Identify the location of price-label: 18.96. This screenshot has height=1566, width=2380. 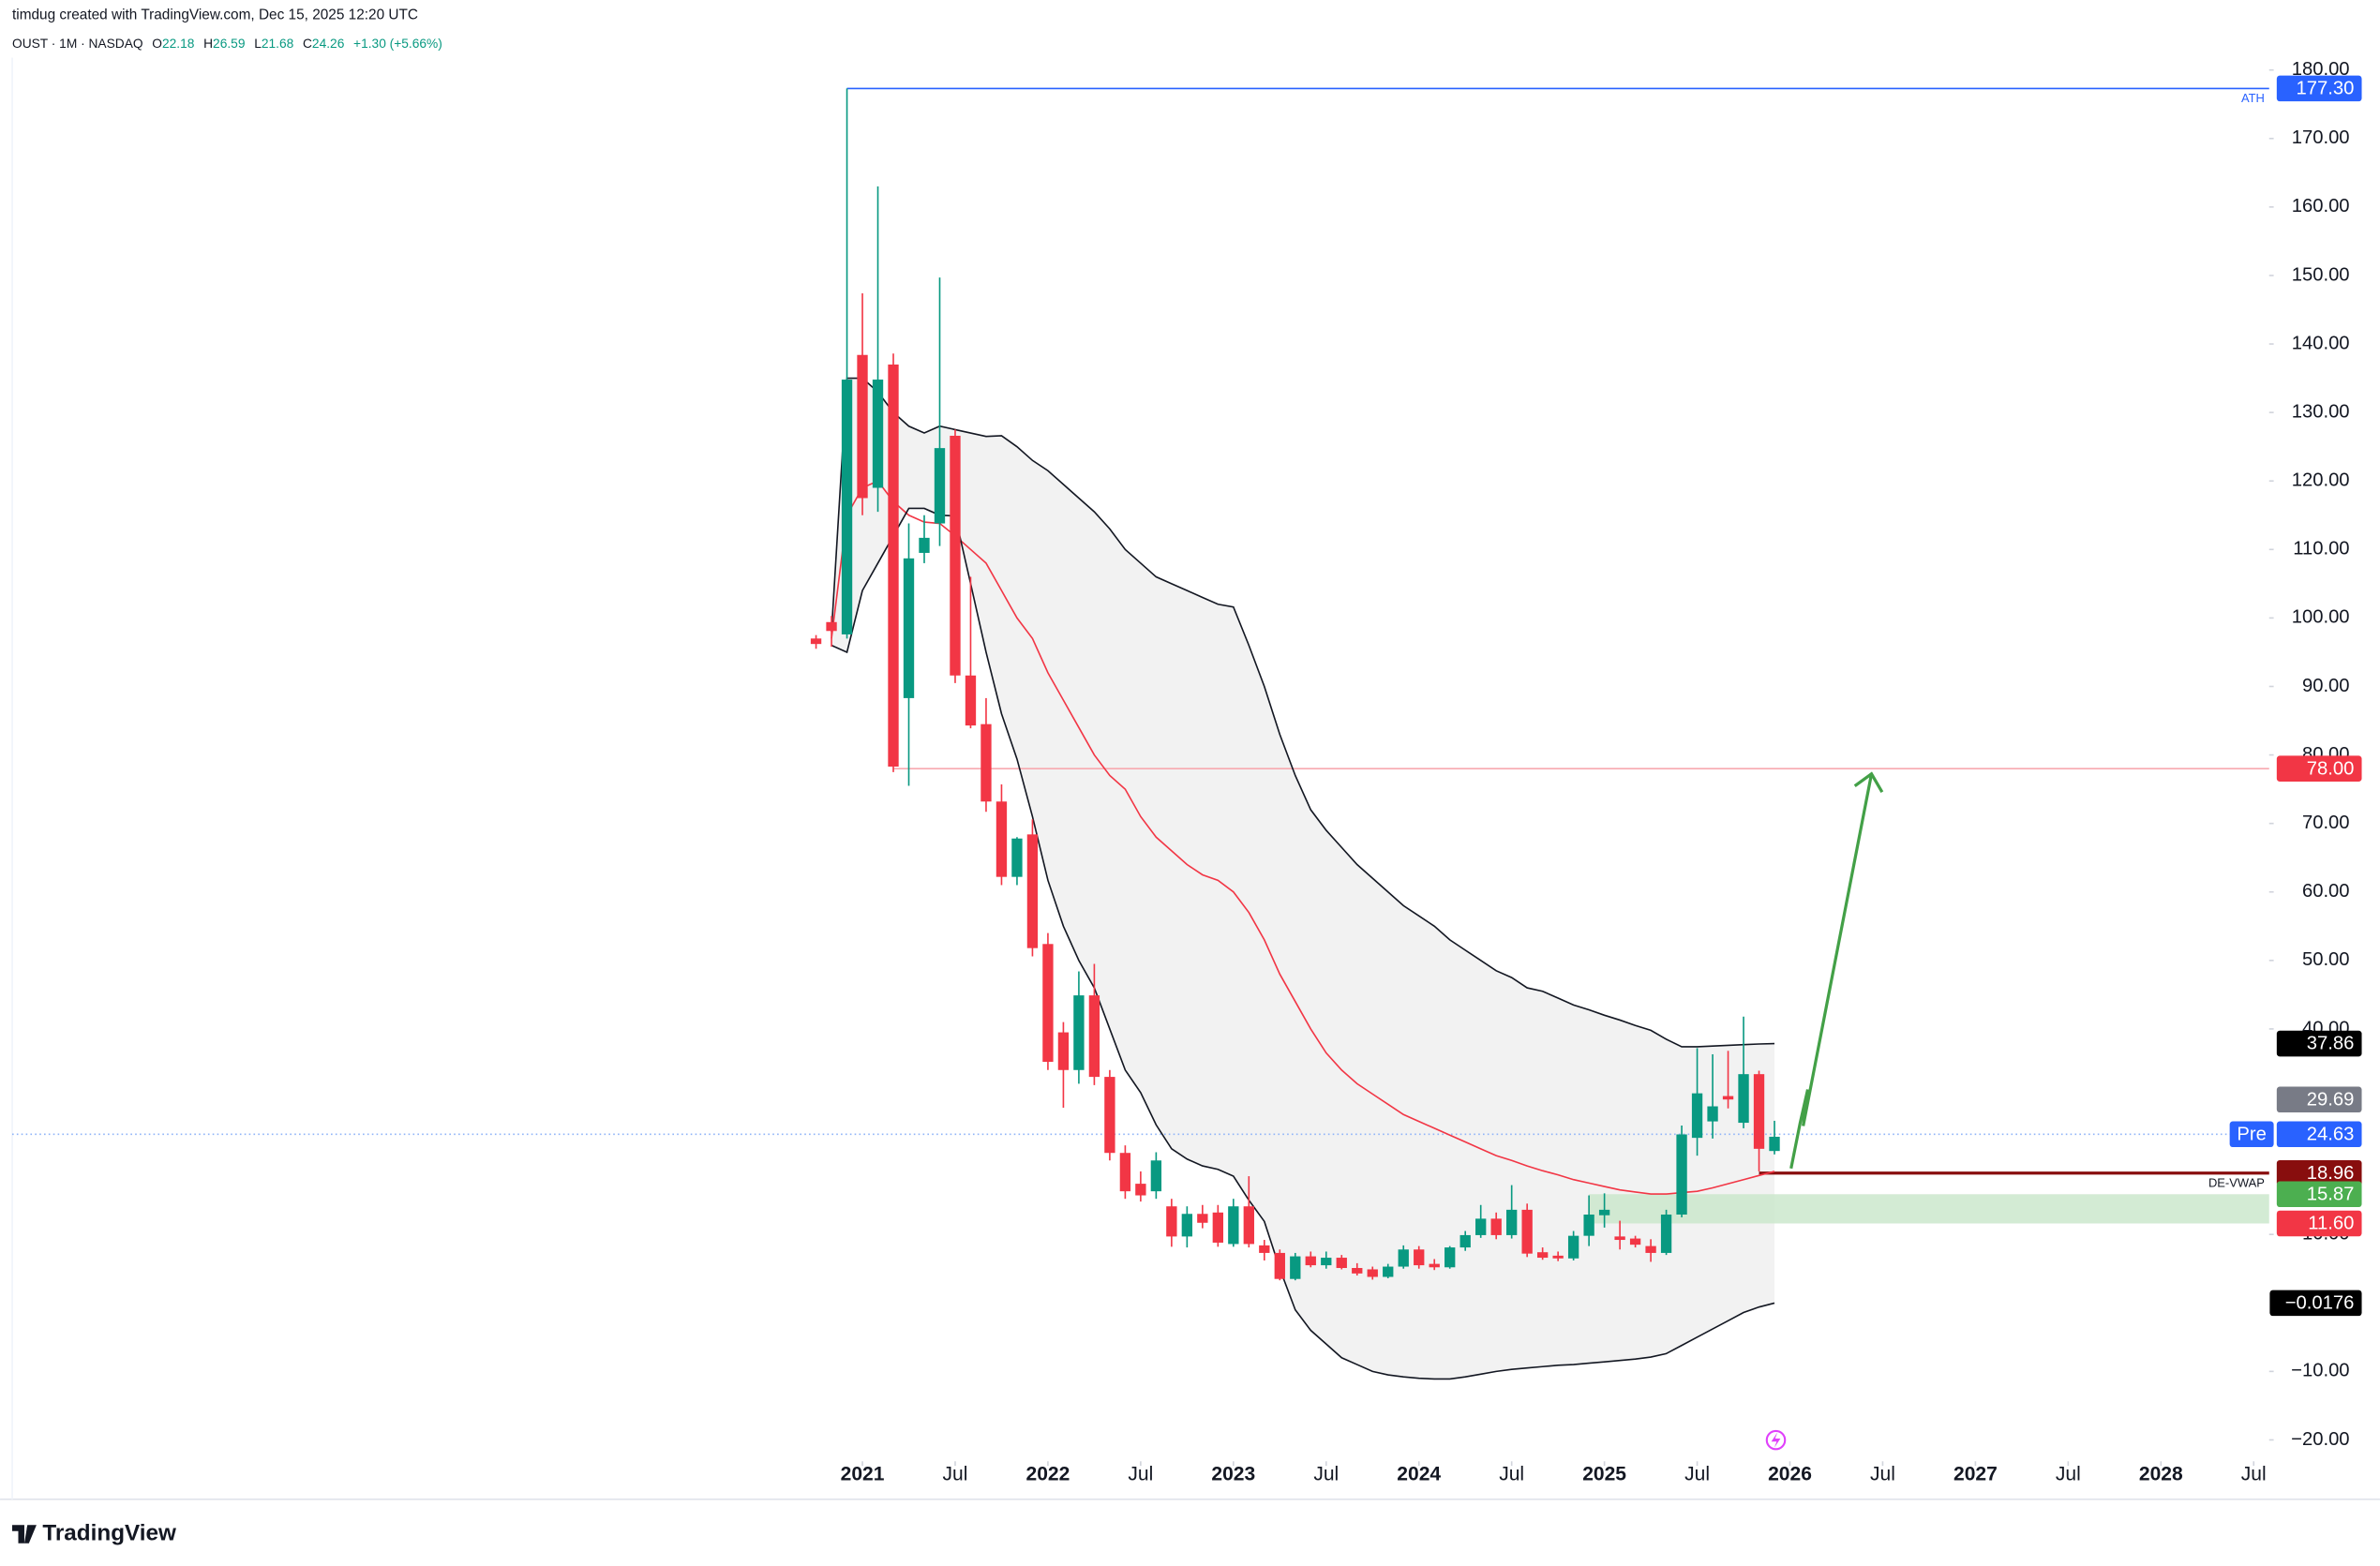
(2319, 1172).